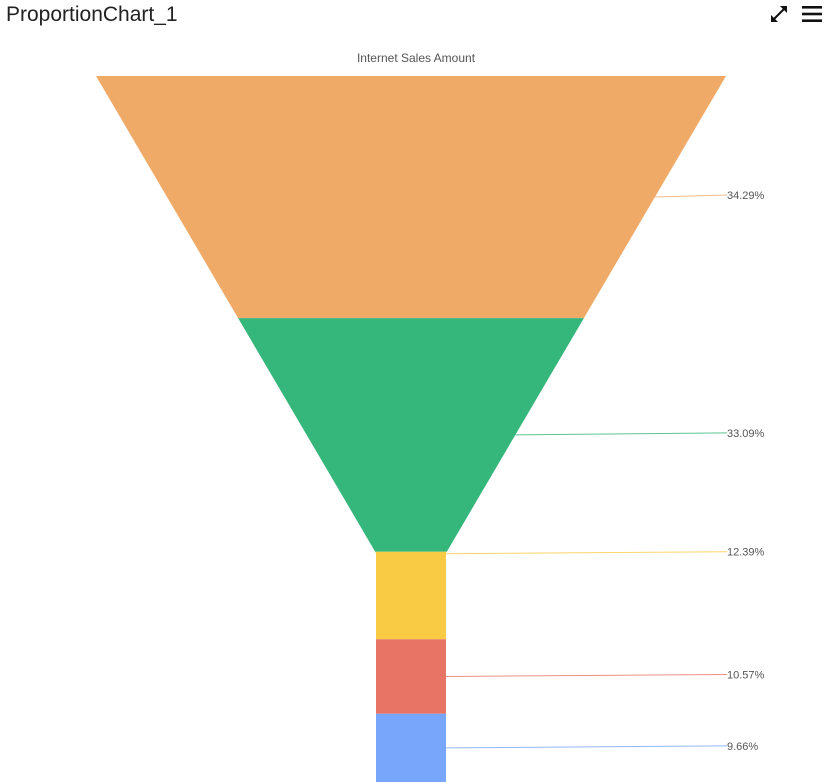  What do you see at coordinates (746, 196) in the screenshot?
I see `data-label: 34.29%` at bounding box center [746, 196].